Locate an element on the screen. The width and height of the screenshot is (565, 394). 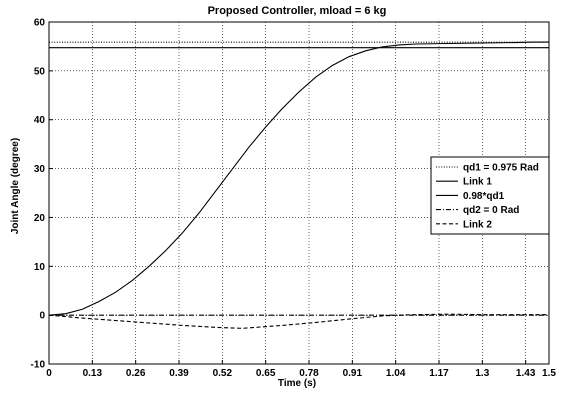
legend-label: Link 1 is located at coordinates (477, 182).